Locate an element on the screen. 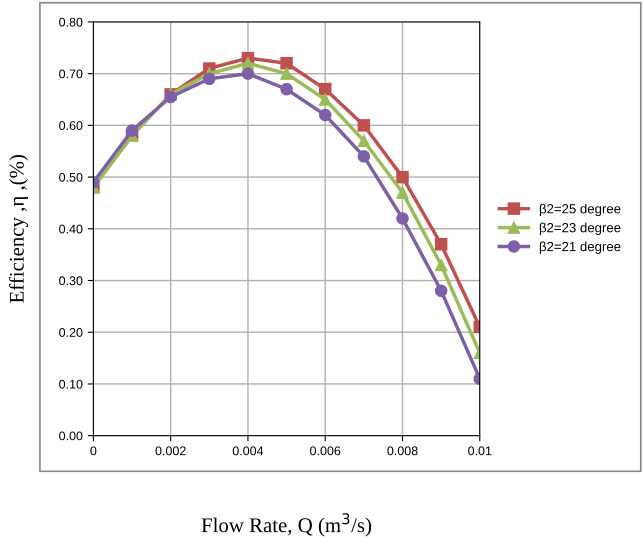  x-tick-label: 0.008 is located at coordinates (402, 451).